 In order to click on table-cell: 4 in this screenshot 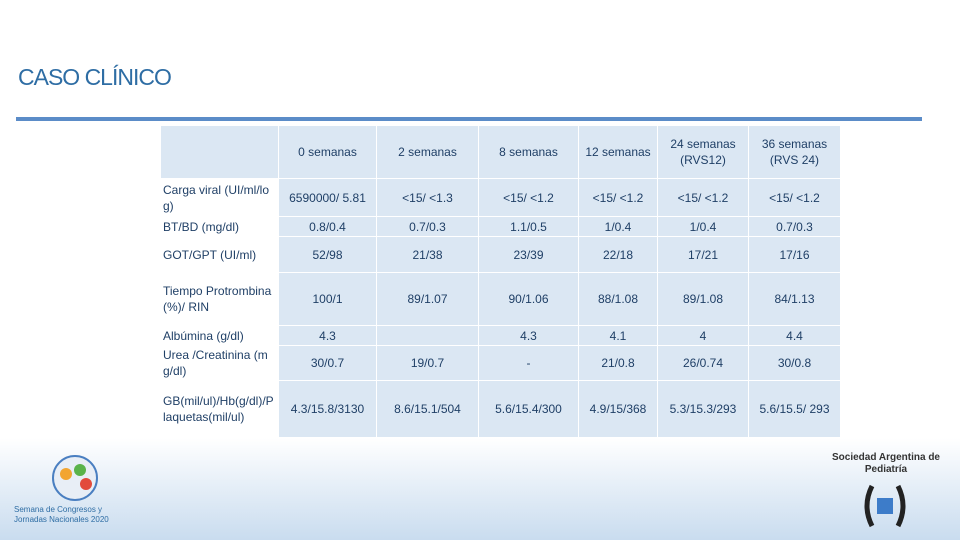, I will do `click(703, 335)`.